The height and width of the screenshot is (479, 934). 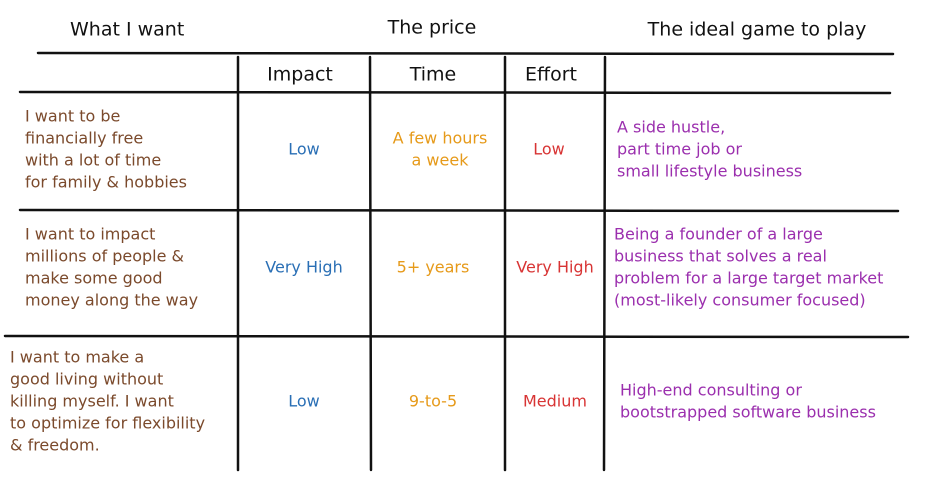 What do you see at coordinates (303, 267) in the screenshot?
I see `impact-text: Very High` at bounding box center [303, 267].